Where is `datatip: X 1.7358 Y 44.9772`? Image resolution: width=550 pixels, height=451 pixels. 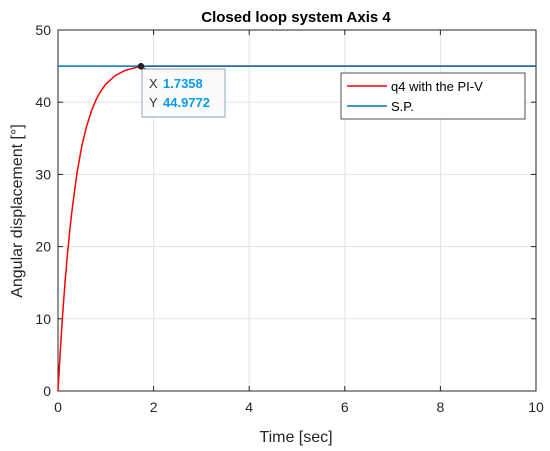
datatip: X 1.7358 Y 44.9772 is located at coordinates (181, 90).